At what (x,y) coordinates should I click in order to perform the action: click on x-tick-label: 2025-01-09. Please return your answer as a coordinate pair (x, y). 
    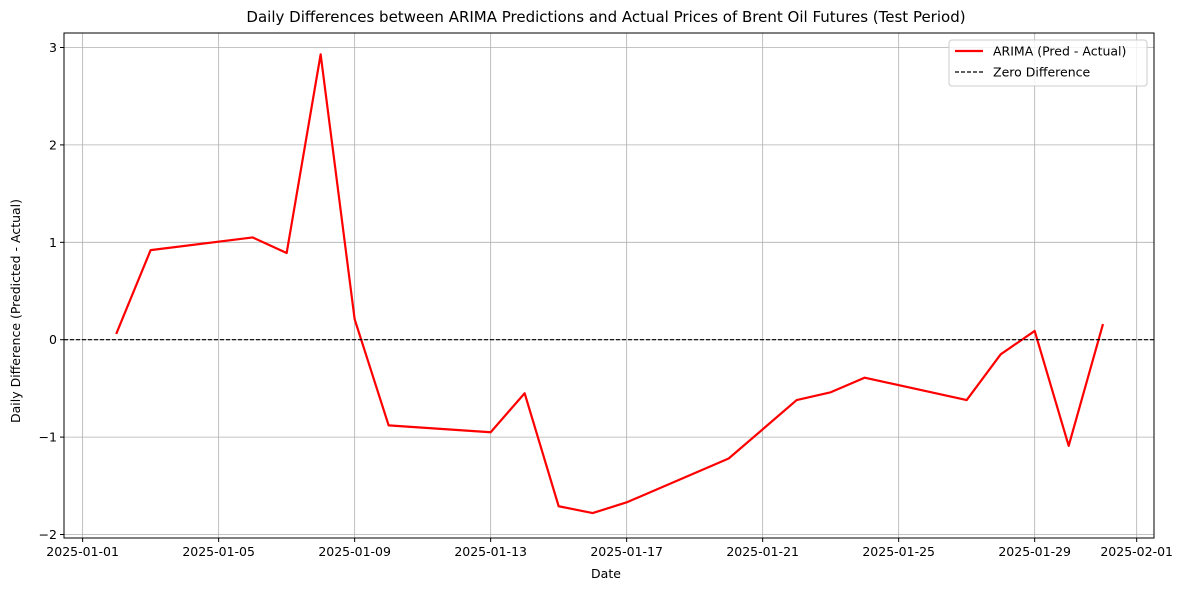
    Looking at the image, I should click on (354, 551).